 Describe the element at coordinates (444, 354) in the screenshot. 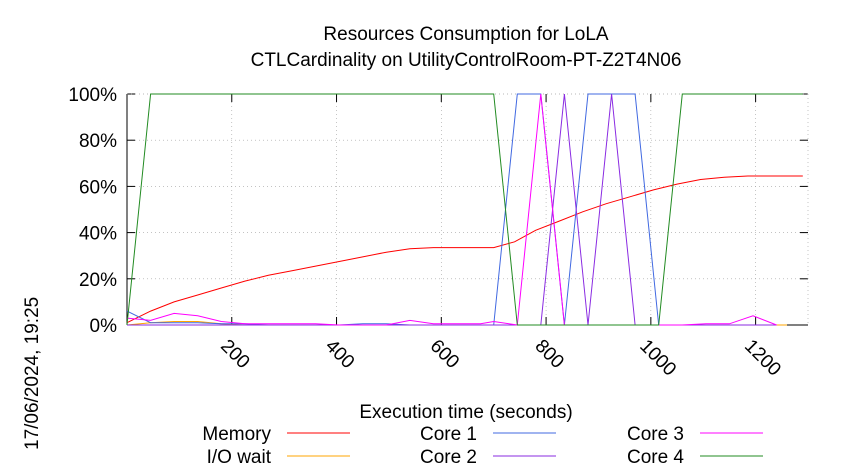

I see `x-tick-label: 600` at that location.